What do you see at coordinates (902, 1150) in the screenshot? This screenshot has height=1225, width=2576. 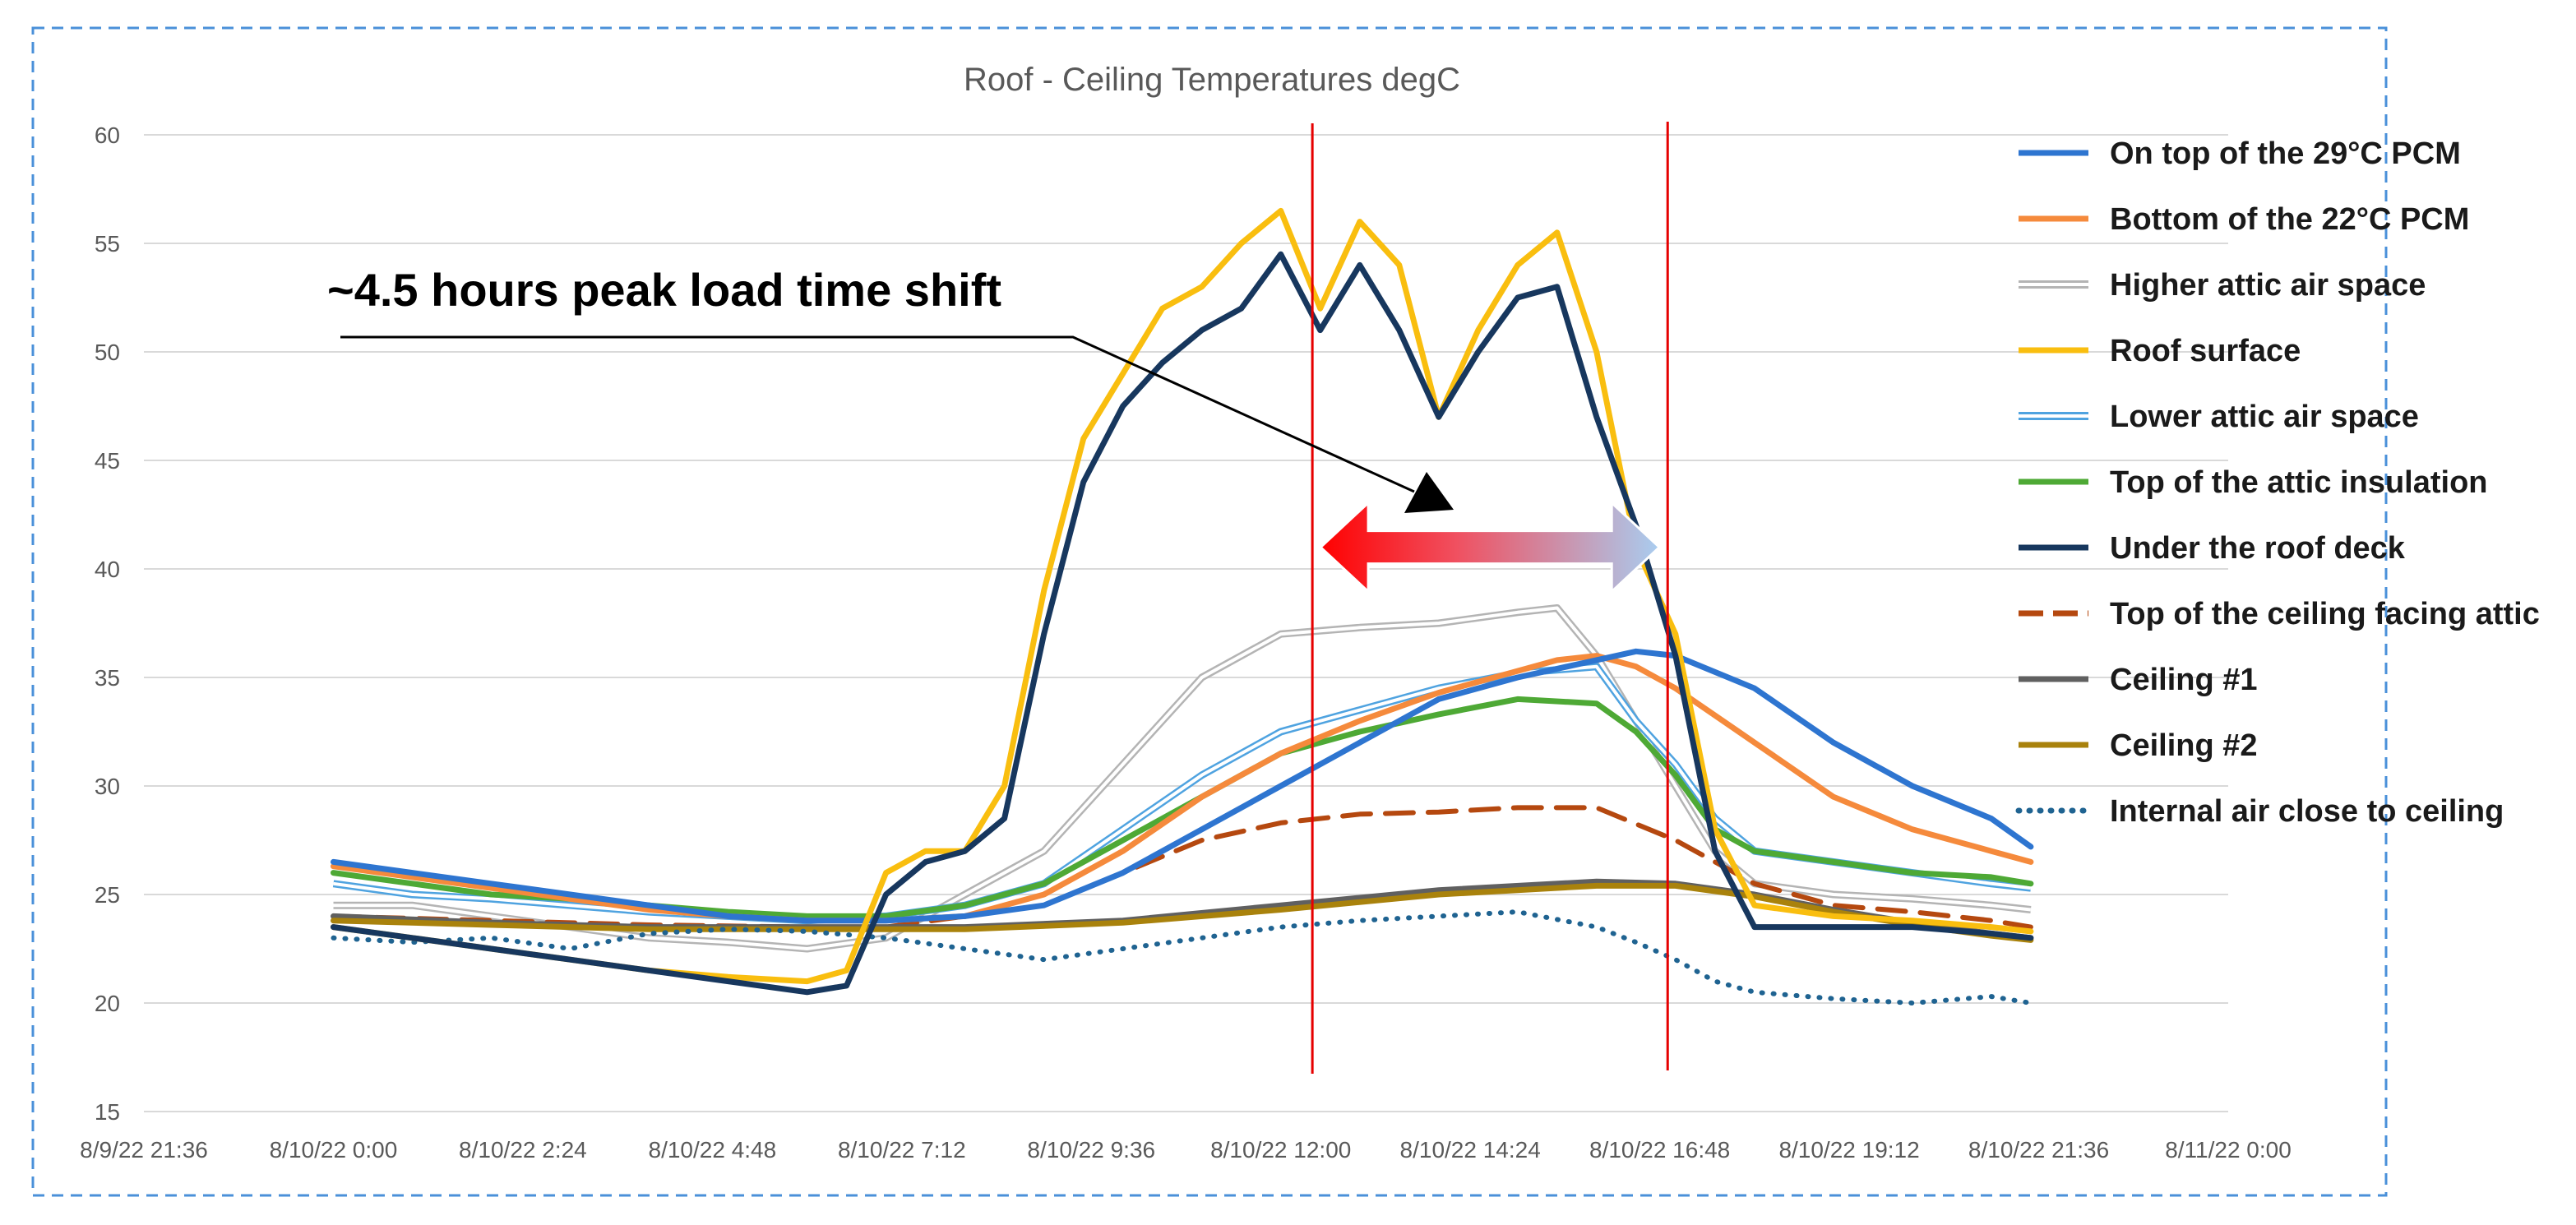 I see `x-tick-label: 8/10/22 7:12` at bounding box center [902, 1150].